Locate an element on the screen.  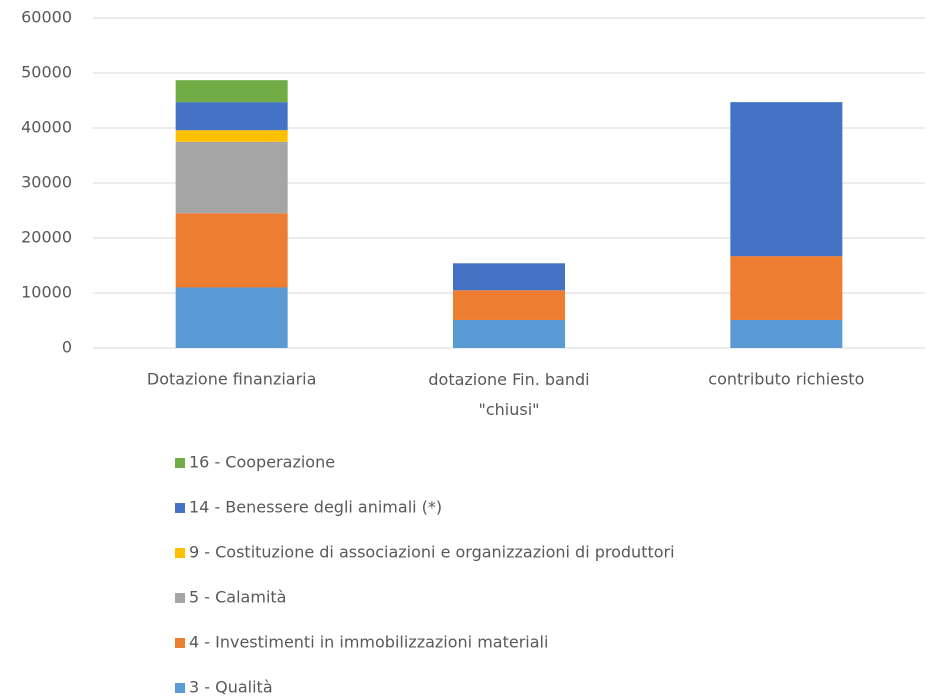
legend-label: 16 - Cooperazione is located at coordinates (262, 462).